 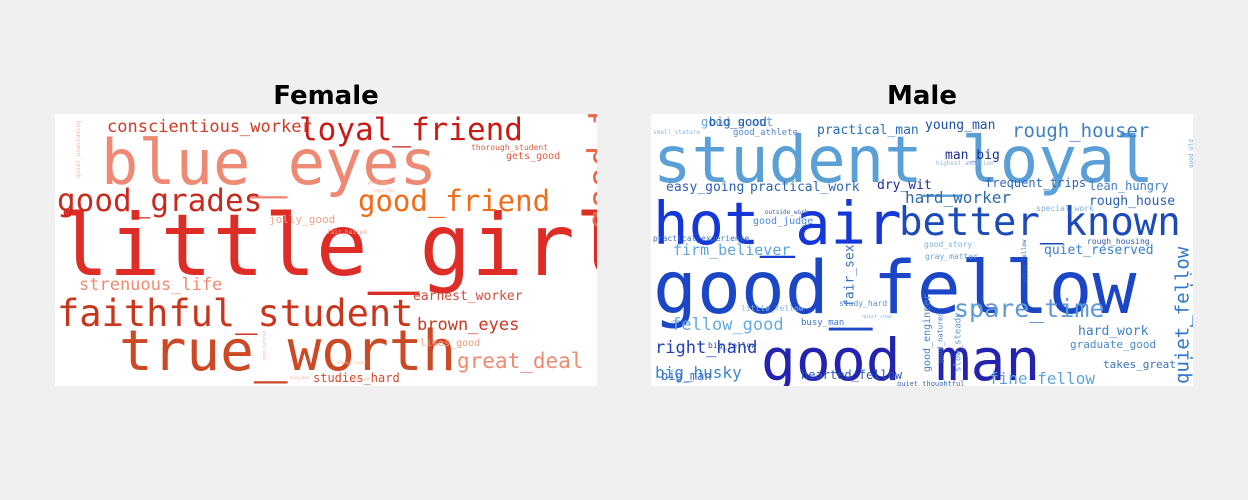 I want to click on cloud-word: hard_working, so click(x=1190, y=306).